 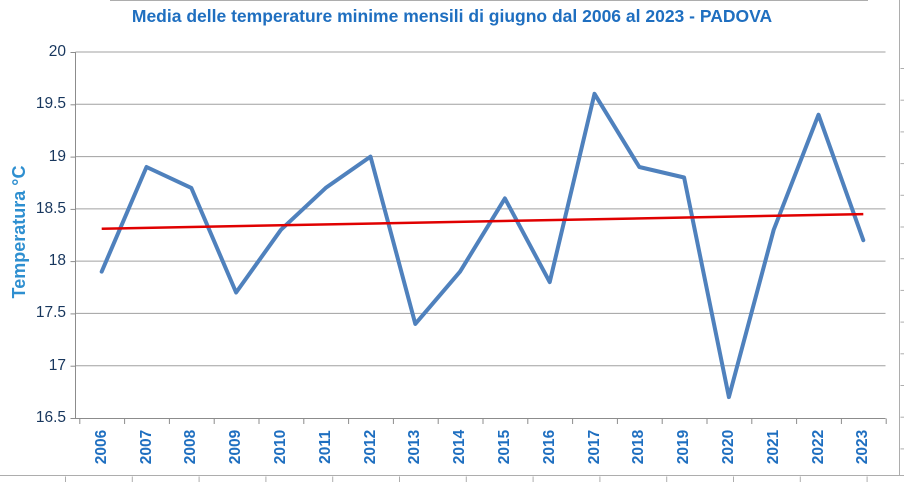 I want to click on x-tick-label: 2017, so click(x=594, y=447).